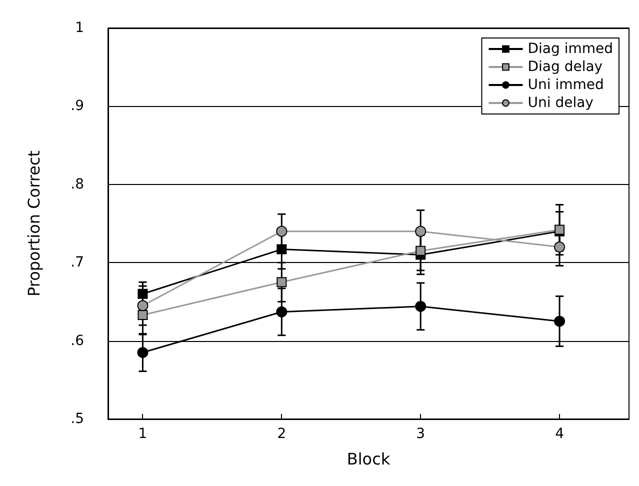  I want to click on x-tick-label: 1, so click(143, 434).